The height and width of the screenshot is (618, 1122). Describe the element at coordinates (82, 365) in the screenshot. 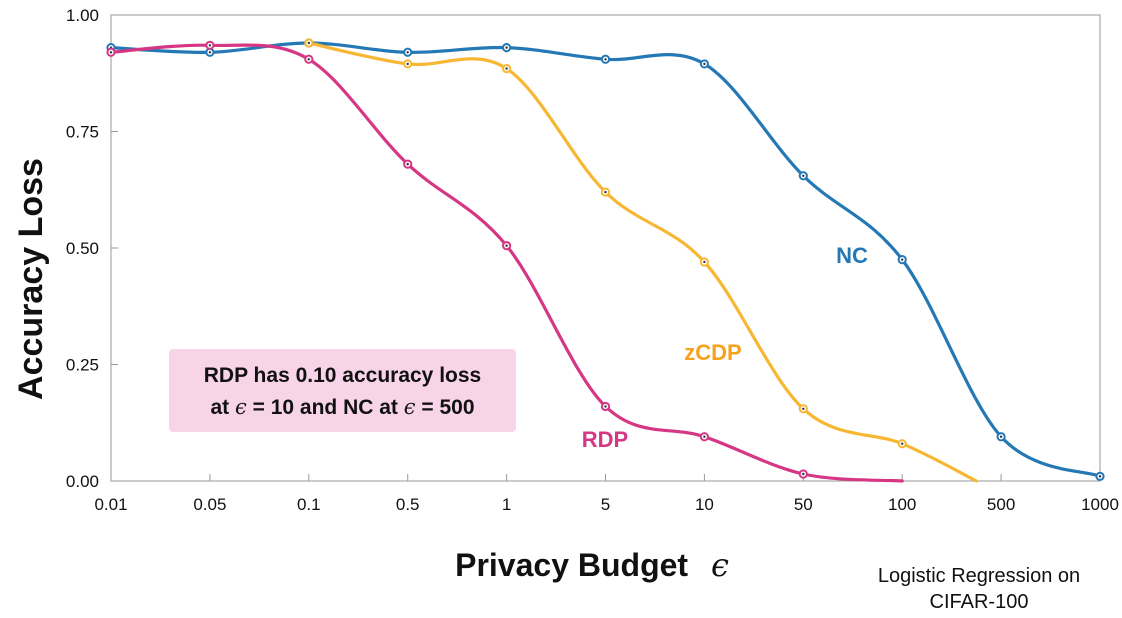

I see `y-tick-label: 0.25` at that location.